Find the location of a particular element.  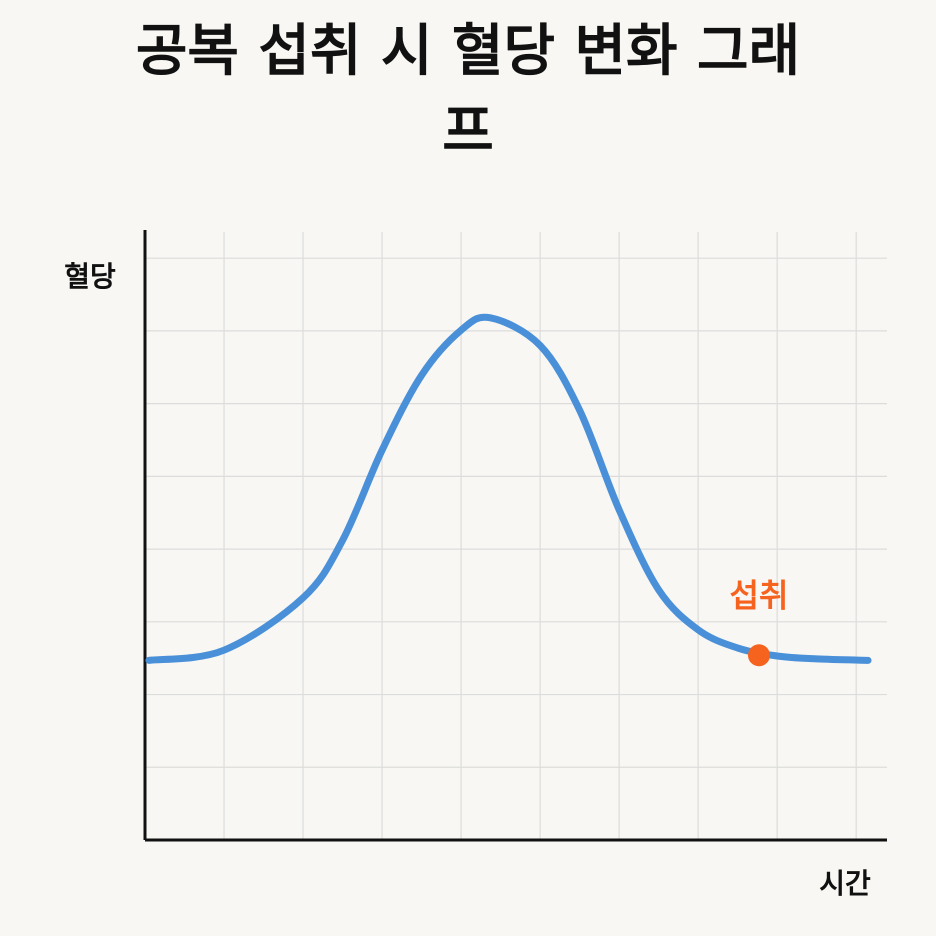

chart-title: 공복 섭취 시 혈당 변화 그래프 is located at coordinates (468, 91).